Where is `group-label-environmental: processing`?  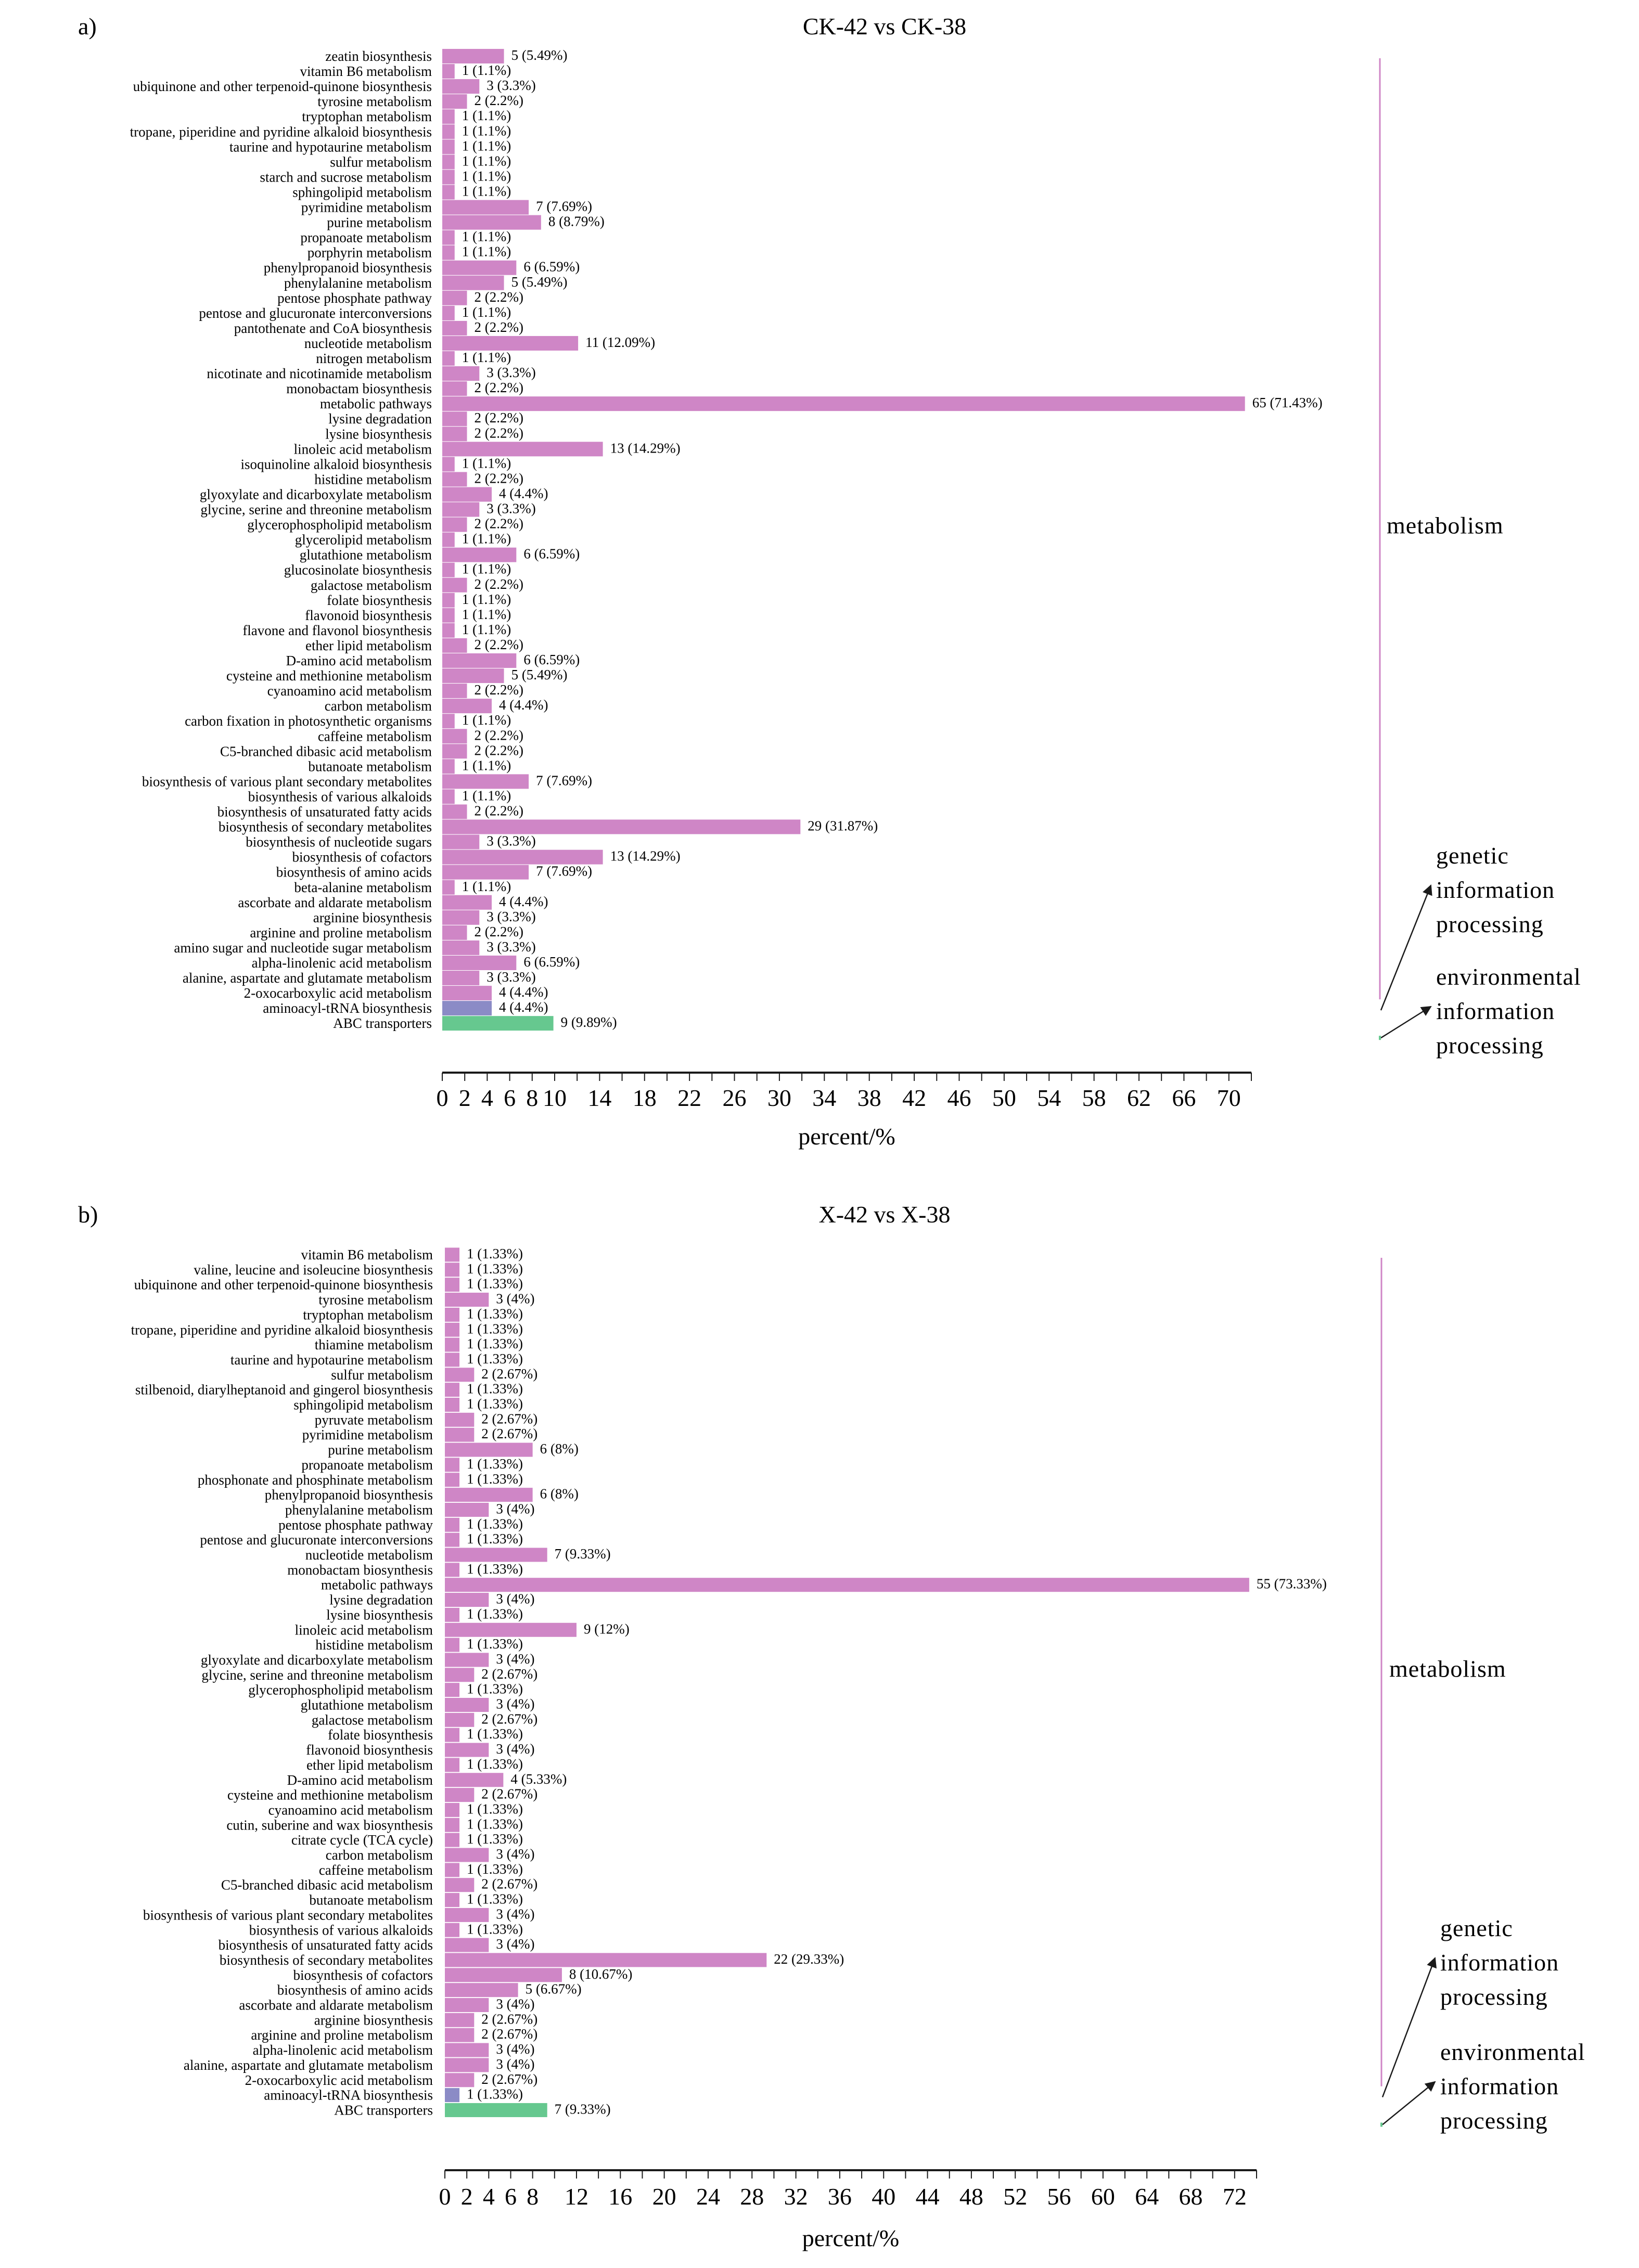 group-label-environmental: processing is located at coordinates (1494, 2120).